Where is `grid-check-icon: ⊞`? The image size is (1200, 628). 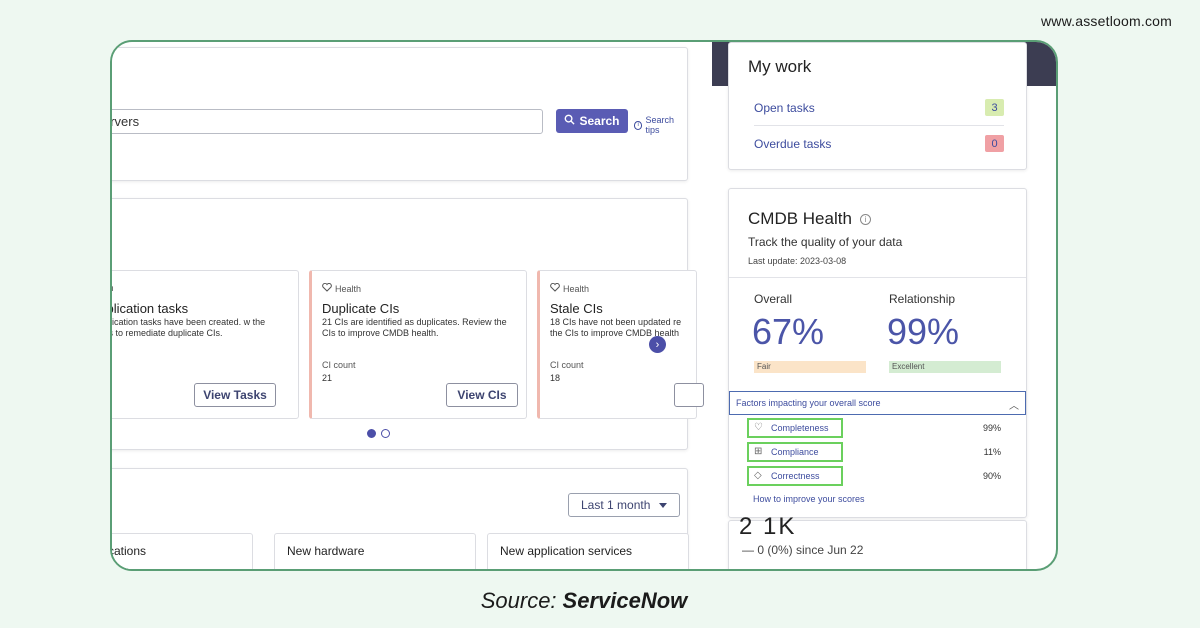 grid-check-icon: ⊞ is located at coordinates (758, 451).